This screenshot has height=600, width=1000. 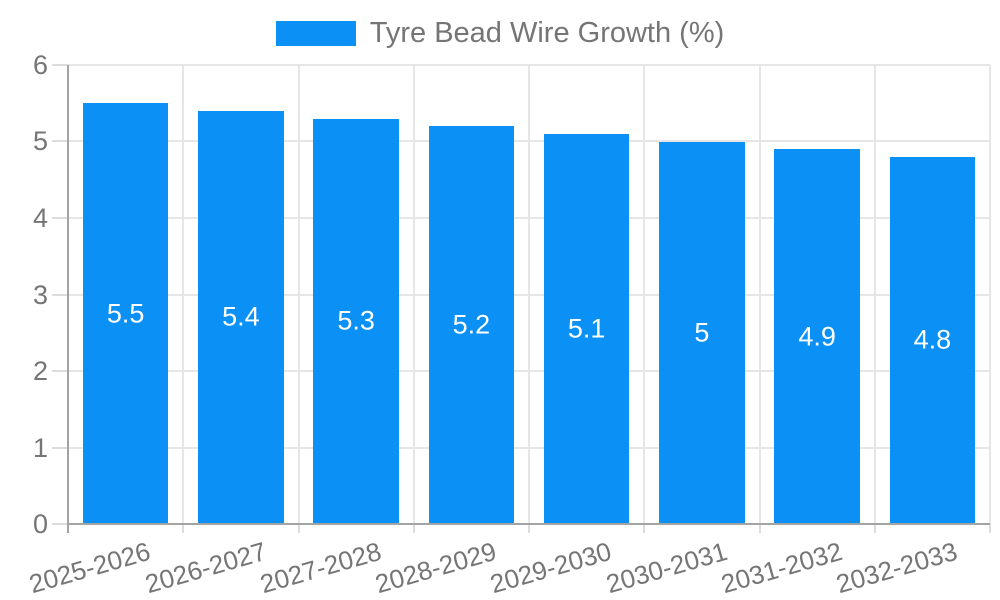 I want to click on y-tick-label: 4, so click(x=40, y=217).